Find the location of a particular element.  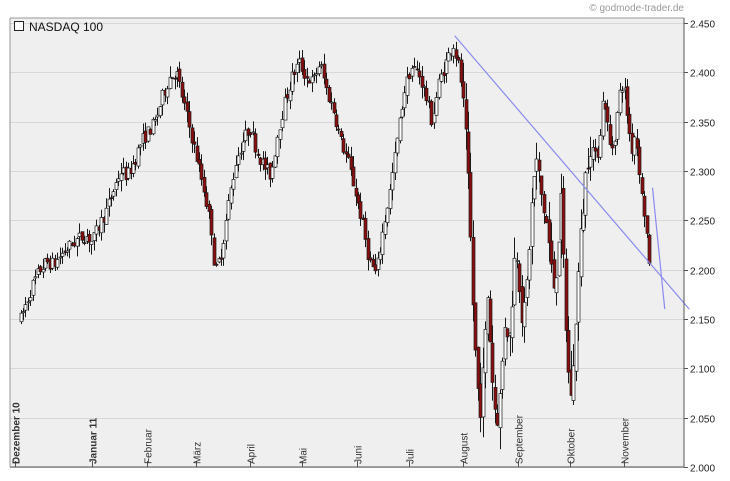

x-tick-label: Oktober is located at coordinates (572, 446).